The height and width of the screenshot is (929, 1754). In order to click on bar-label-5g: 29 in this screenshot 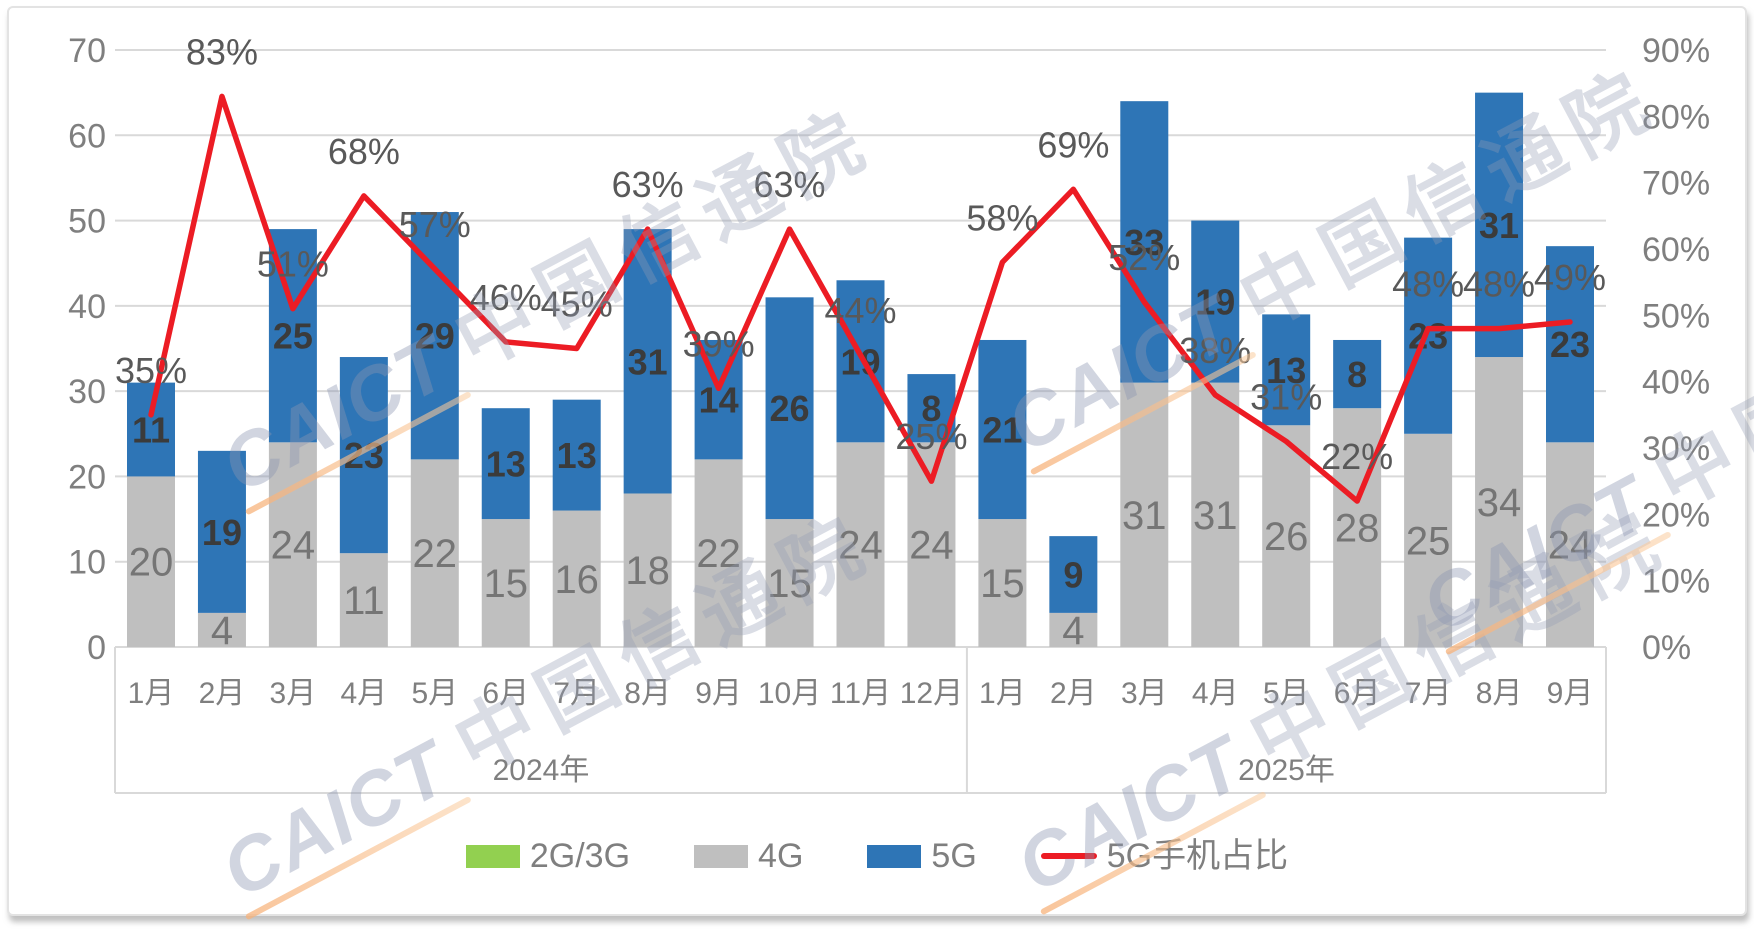, I will do `click(435, 336)`.